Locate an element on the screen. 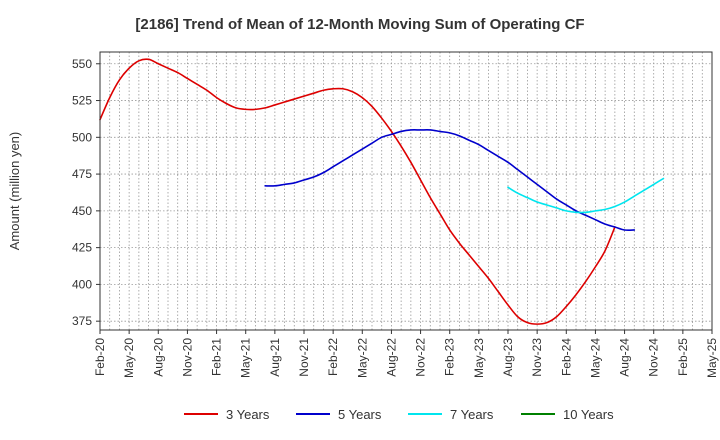  y-tick-label: 550 is located at coordinates (82, 64).